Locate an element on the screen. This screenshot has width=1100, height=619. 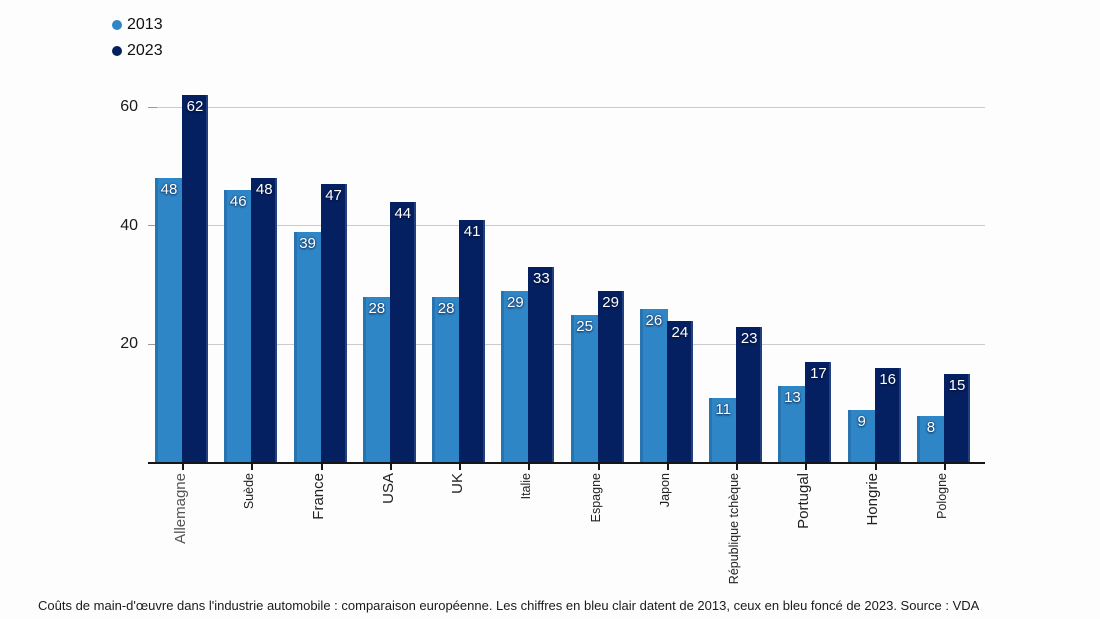
legend-item: 2023 is located at coordinates (137, 51).